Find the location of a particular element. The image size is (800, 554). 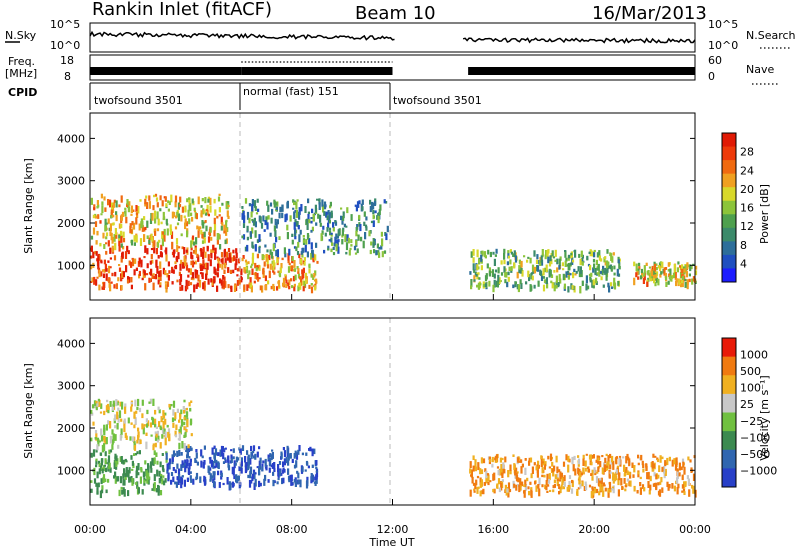

velocity-ytick-label: 1000 is located at coordinates (71, 470).